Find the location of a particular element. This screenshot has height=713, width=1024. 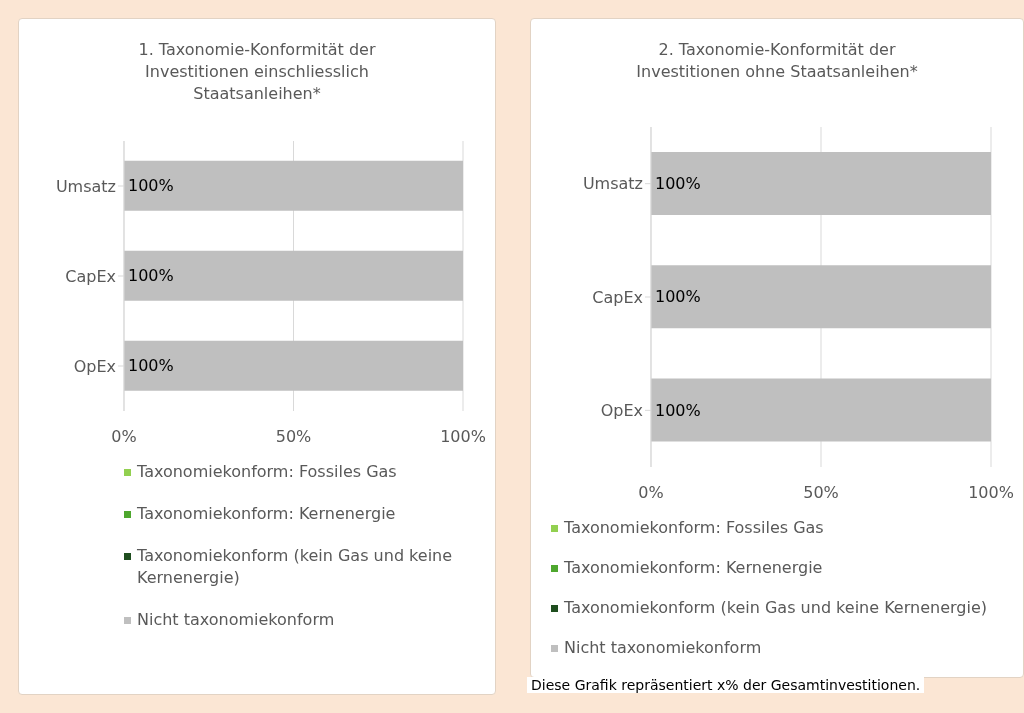

chart-title: 1. Taxonomie-Konformität der Investitionen einschliesslich Staatsanleihen* is located at coordinates (257, 72).